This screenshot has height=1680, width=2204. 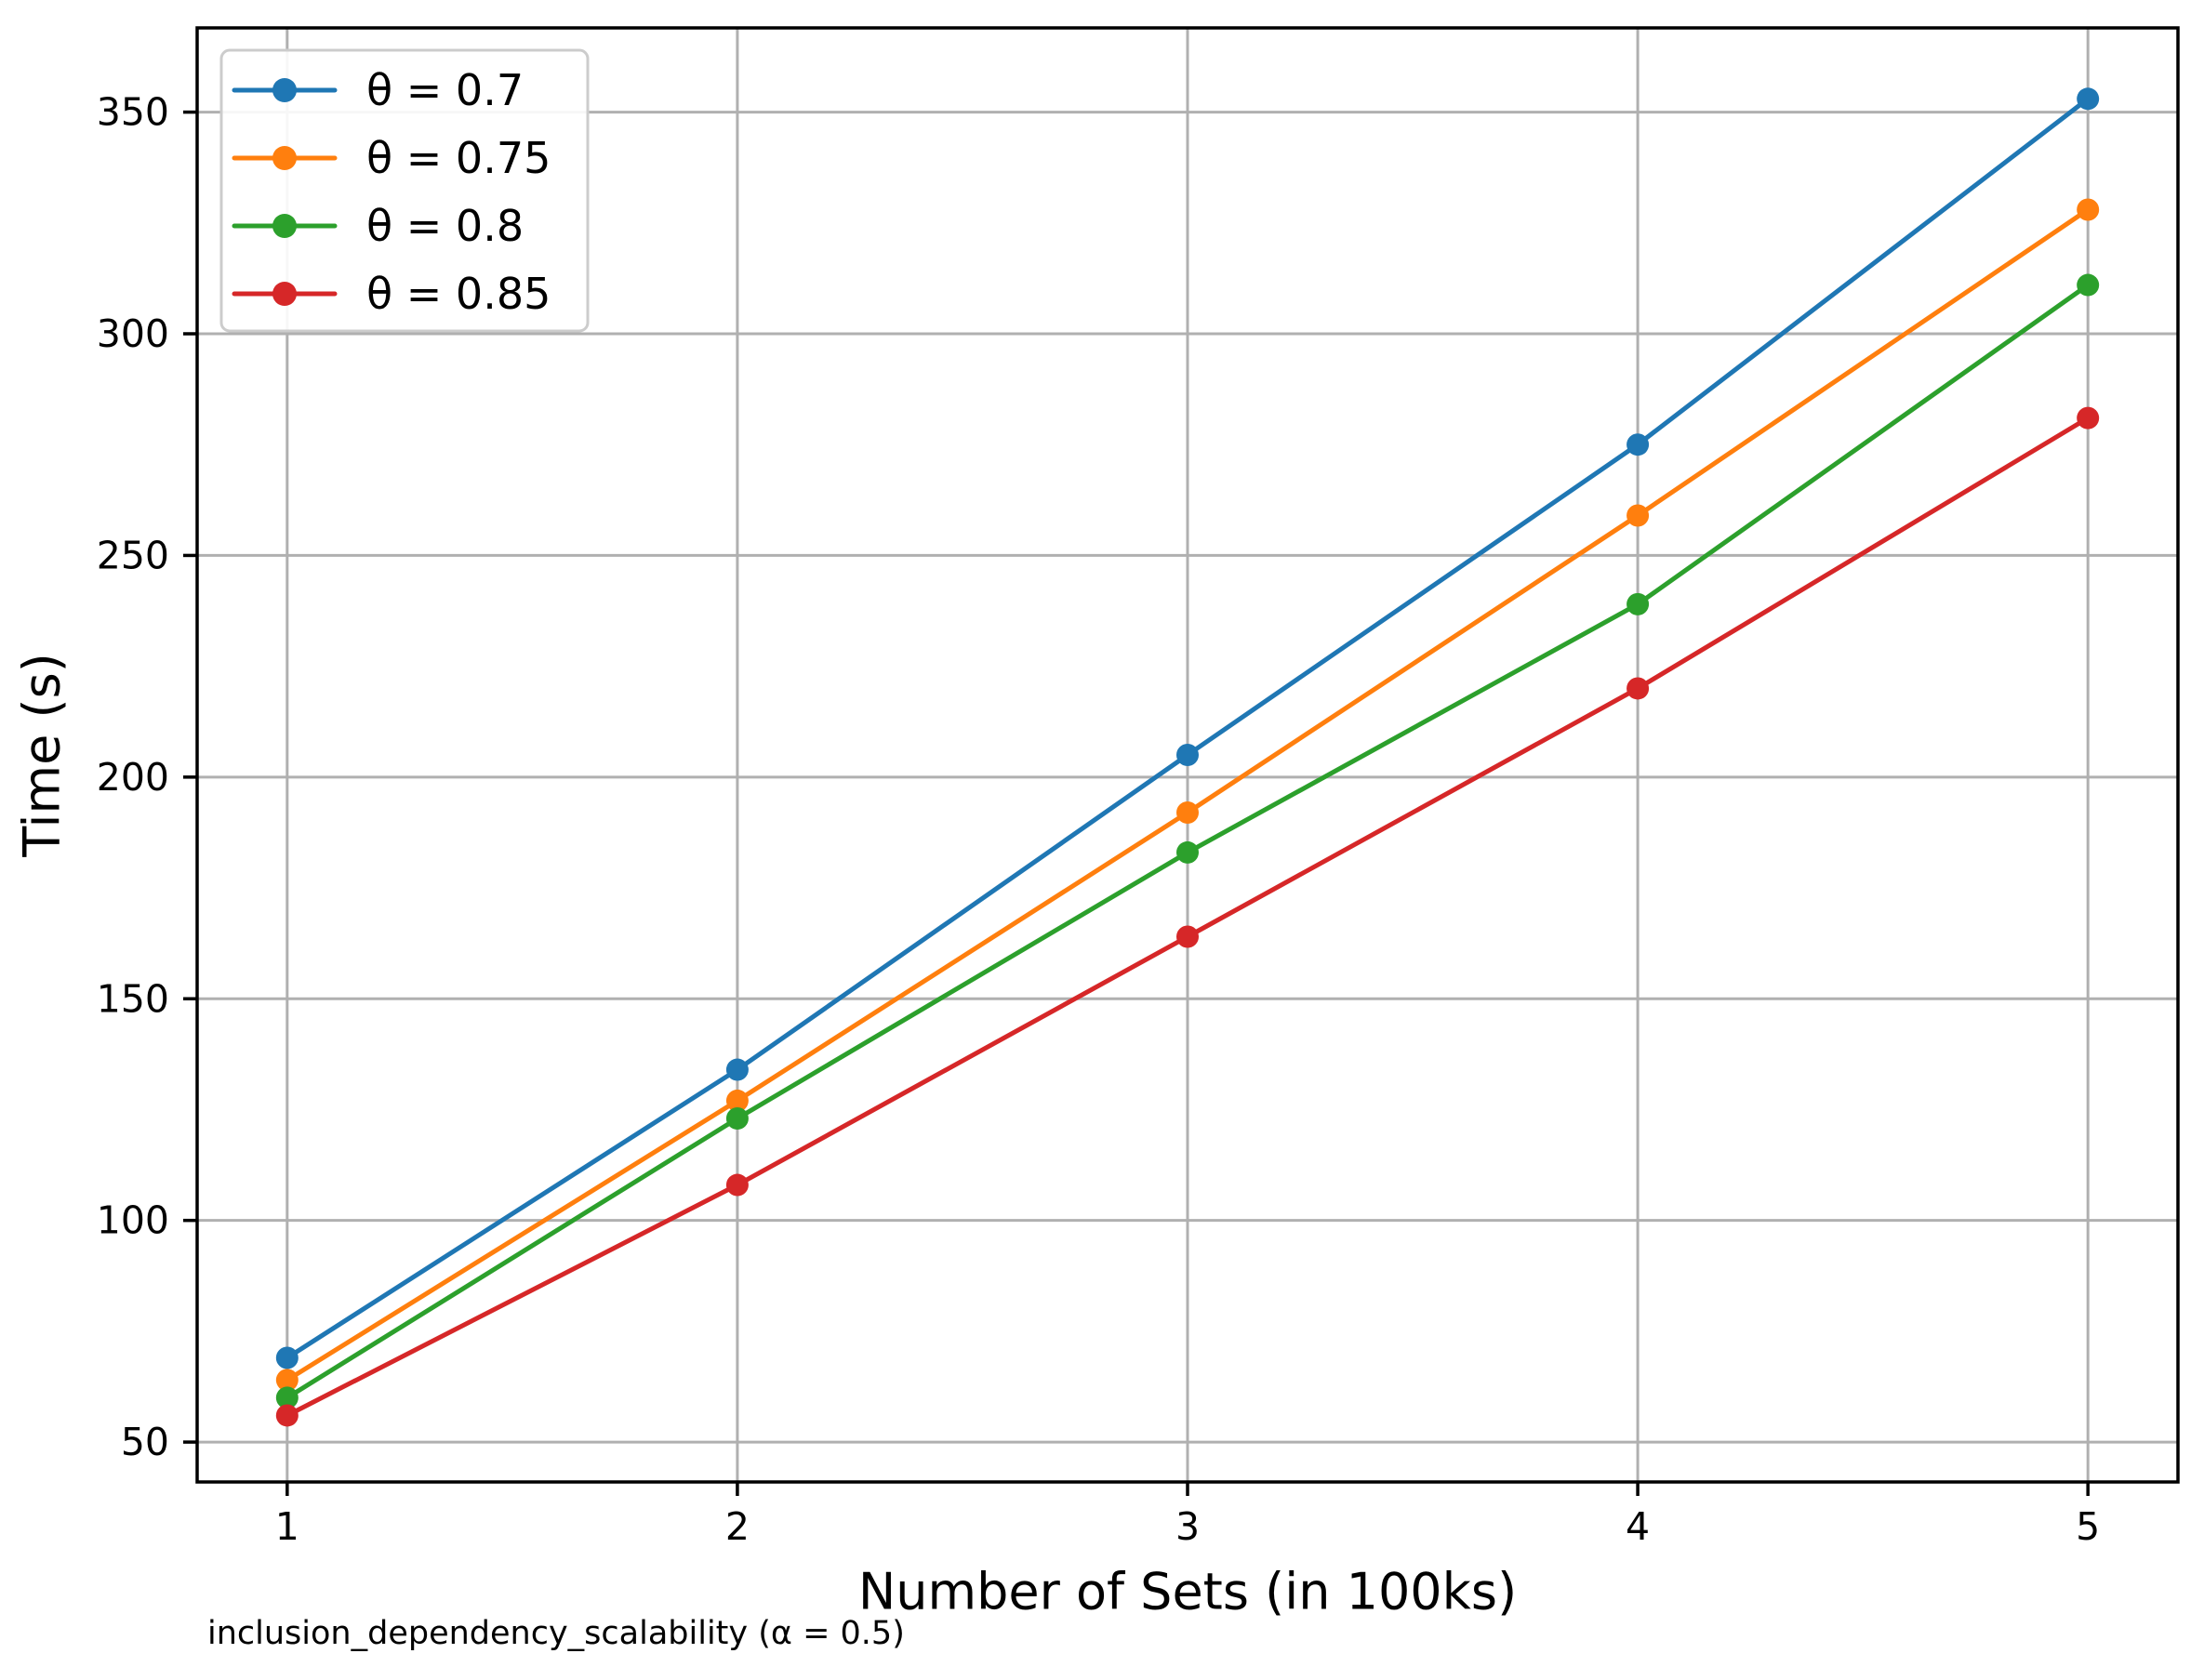 What do you see at coordinates (133, 112) in the screenshot?
I see `y-tick-label: 350` at bounding box center [133, 112].